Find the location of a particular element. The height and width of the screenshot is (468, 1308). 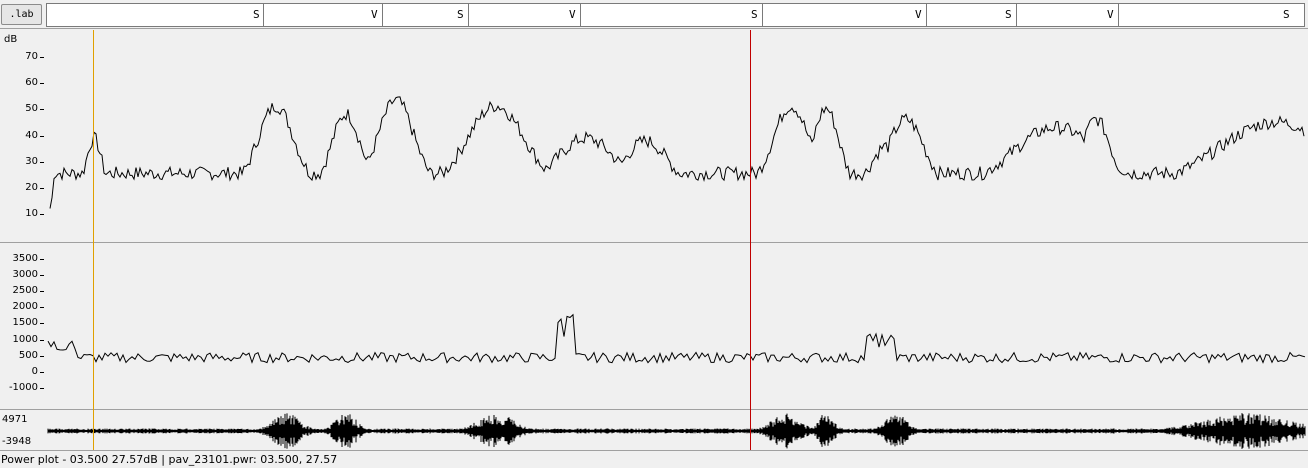

waveform-plot is located at coordinates (677, 430).